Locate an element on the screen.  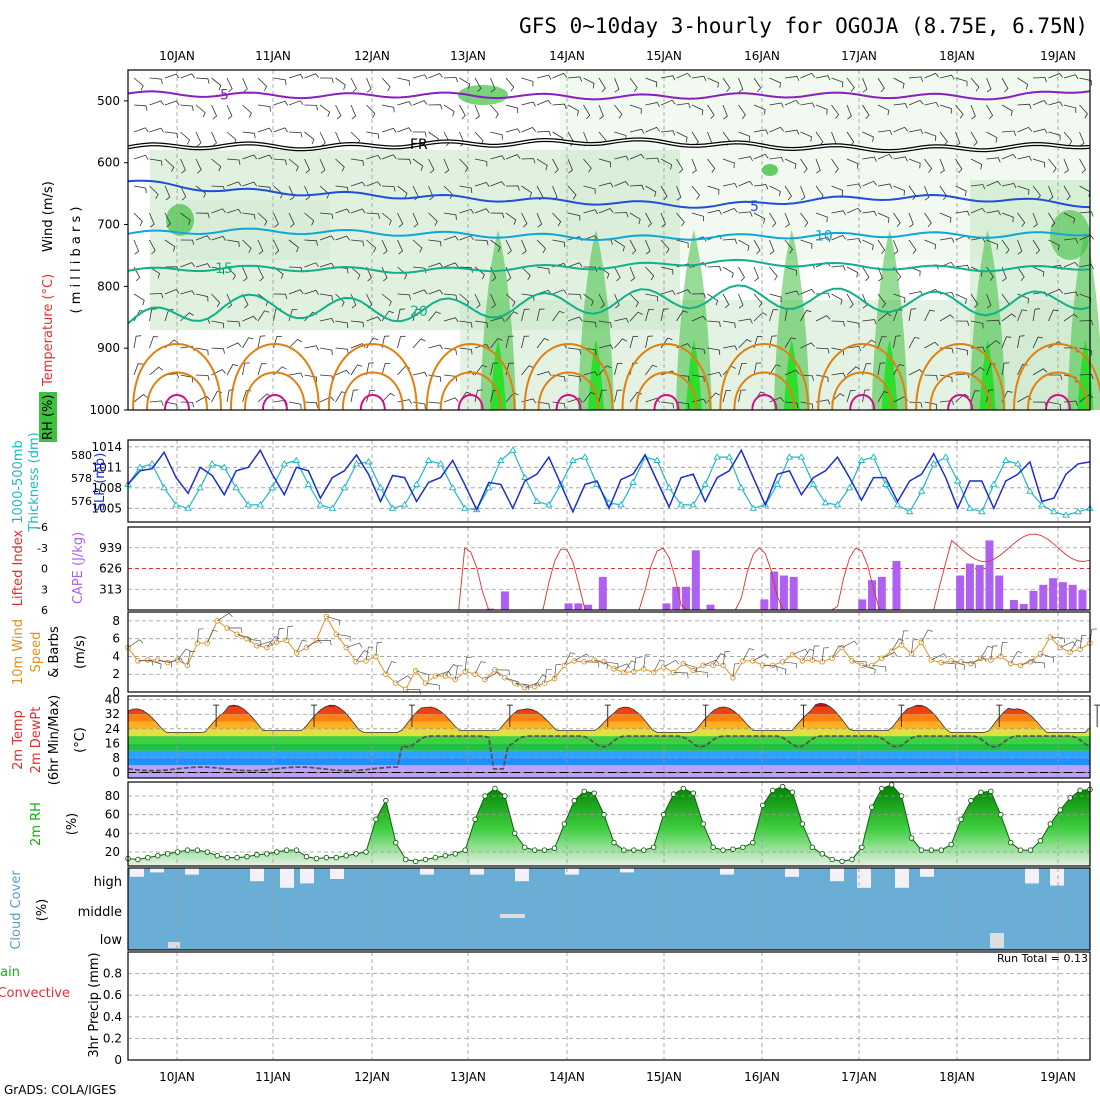
panel-frame is located at coordinates (609, 481).